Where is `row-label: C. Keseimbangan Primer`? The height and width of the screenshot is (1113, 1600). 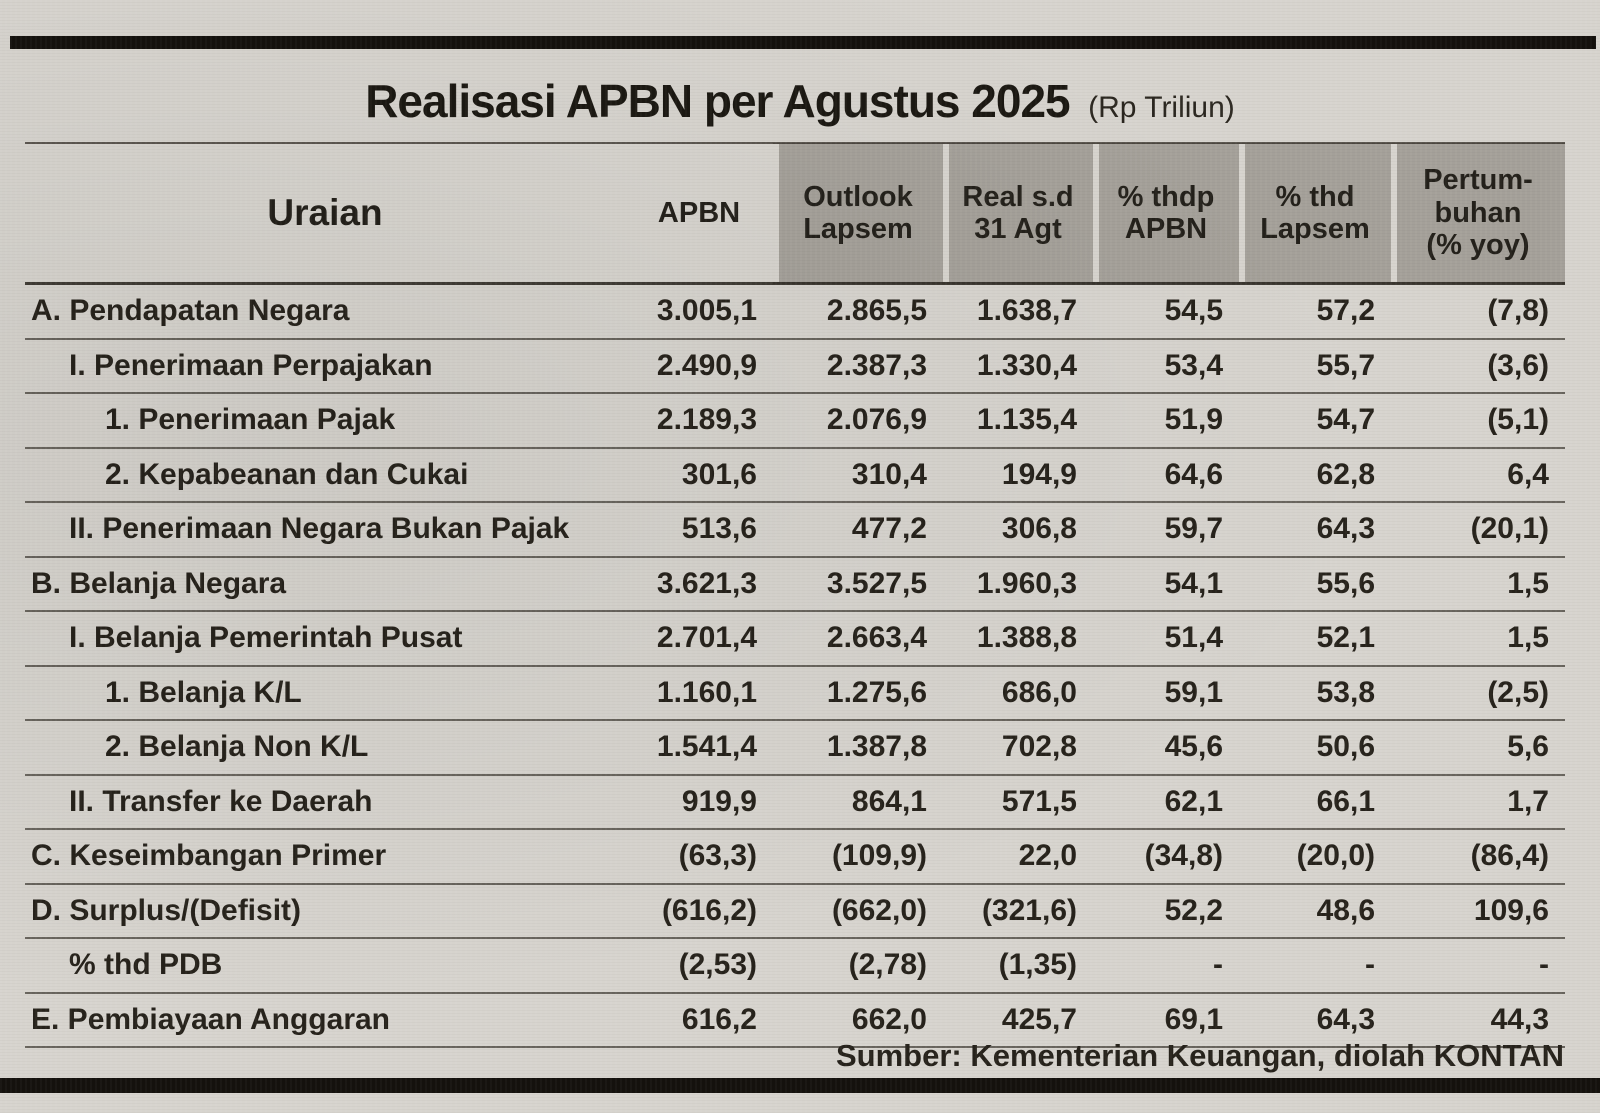
row-label: C. Keseimbangan Primer is located at coordinates (325, 857).